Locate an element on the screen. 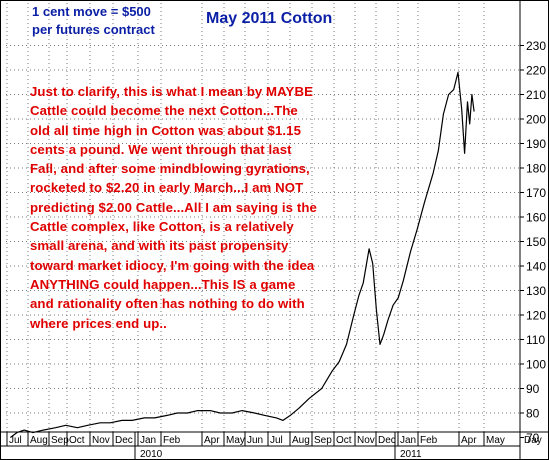 This screenshot has width=549, height=460. chart-title: May 2011 Cotton is located at coordinates (269, 18).